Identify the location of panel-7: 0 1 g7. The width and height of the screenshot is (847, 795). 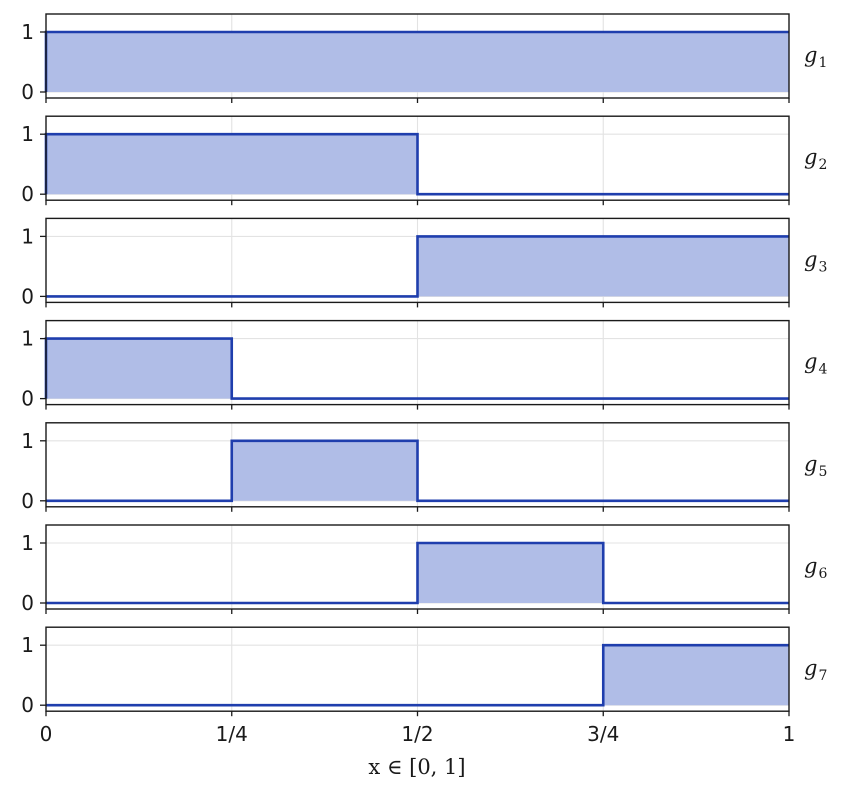
(424, 671).